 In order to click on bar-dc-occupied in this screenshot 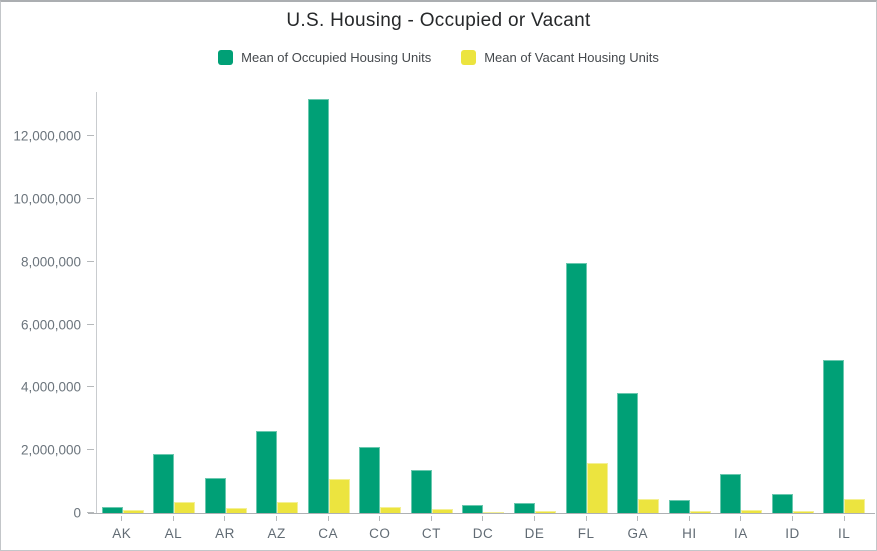, I will do `click(473, 509)`.